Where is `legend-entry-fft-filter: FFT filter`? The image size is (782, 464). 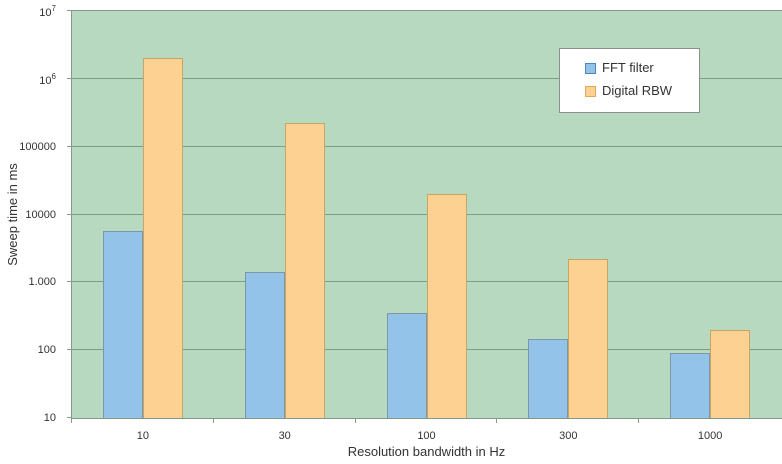 legend-entry-fft-filter: FFT filter is located at coordinates (642, 68).